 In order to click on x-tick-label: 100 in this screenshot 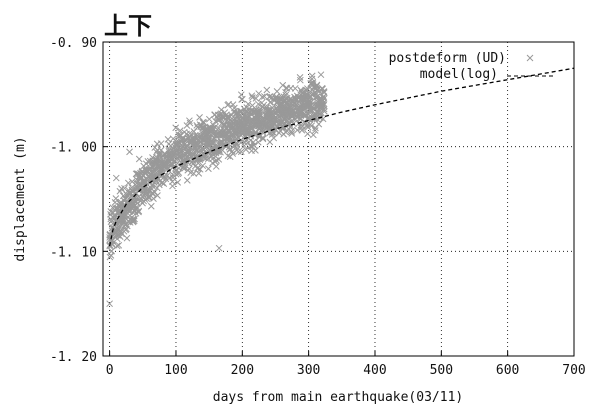, I will do `click(175, 370)`.